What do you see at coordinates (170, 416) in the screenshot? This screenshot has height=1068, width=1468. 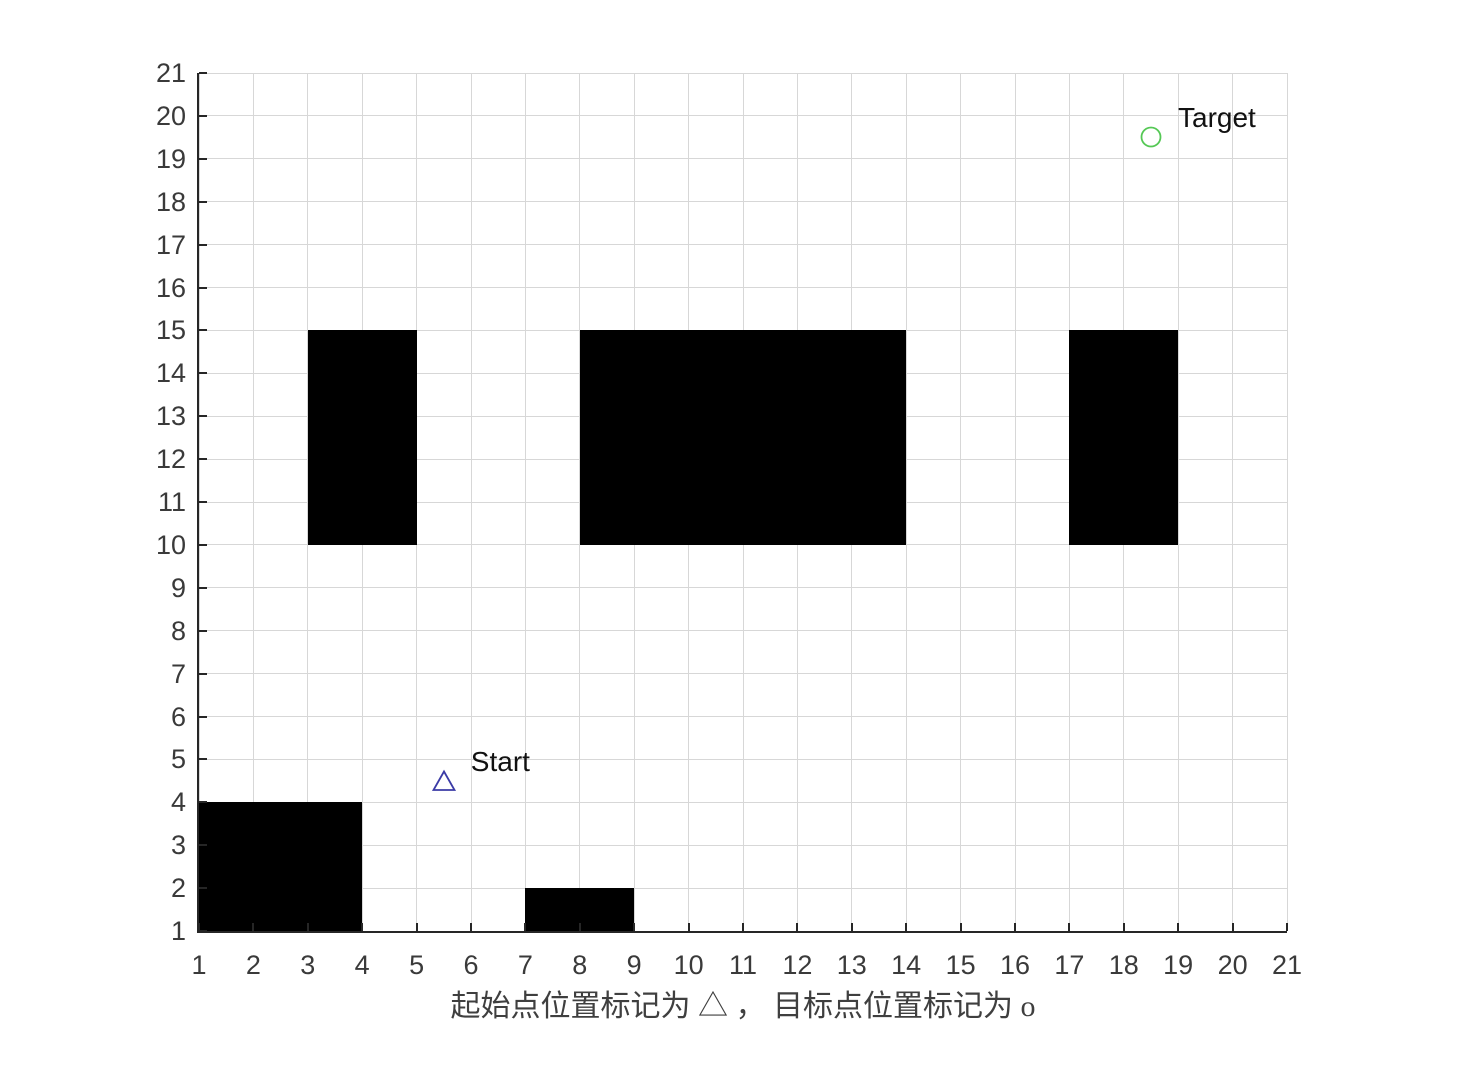 I see `y-tick-label: 13` at bounding box center [170, 416].